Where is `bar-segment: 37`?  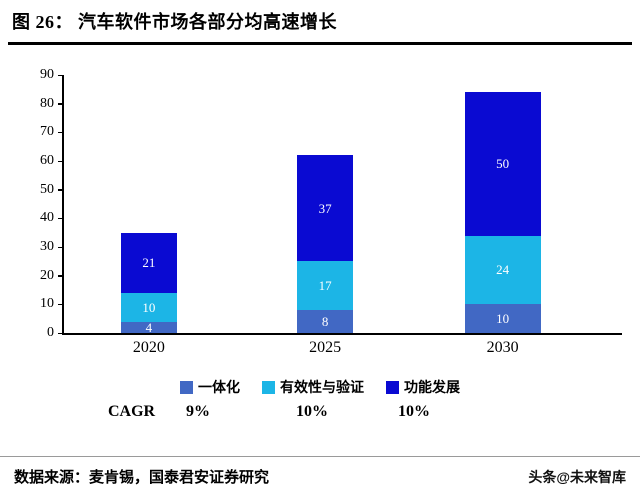
bar-segment: 37 is located at coordinates (325, 208).